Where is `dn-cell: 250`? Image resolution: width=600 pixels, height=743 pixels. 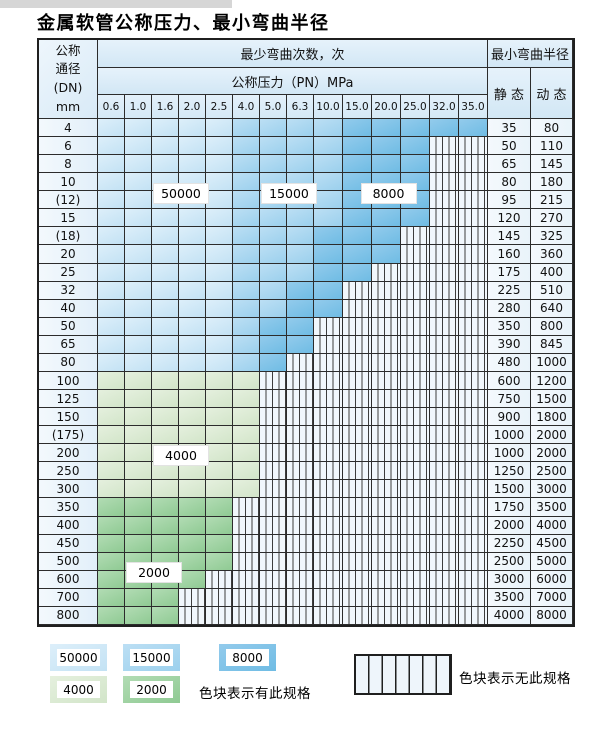 dn-cell: 250 is located at coordinates (68, 471).